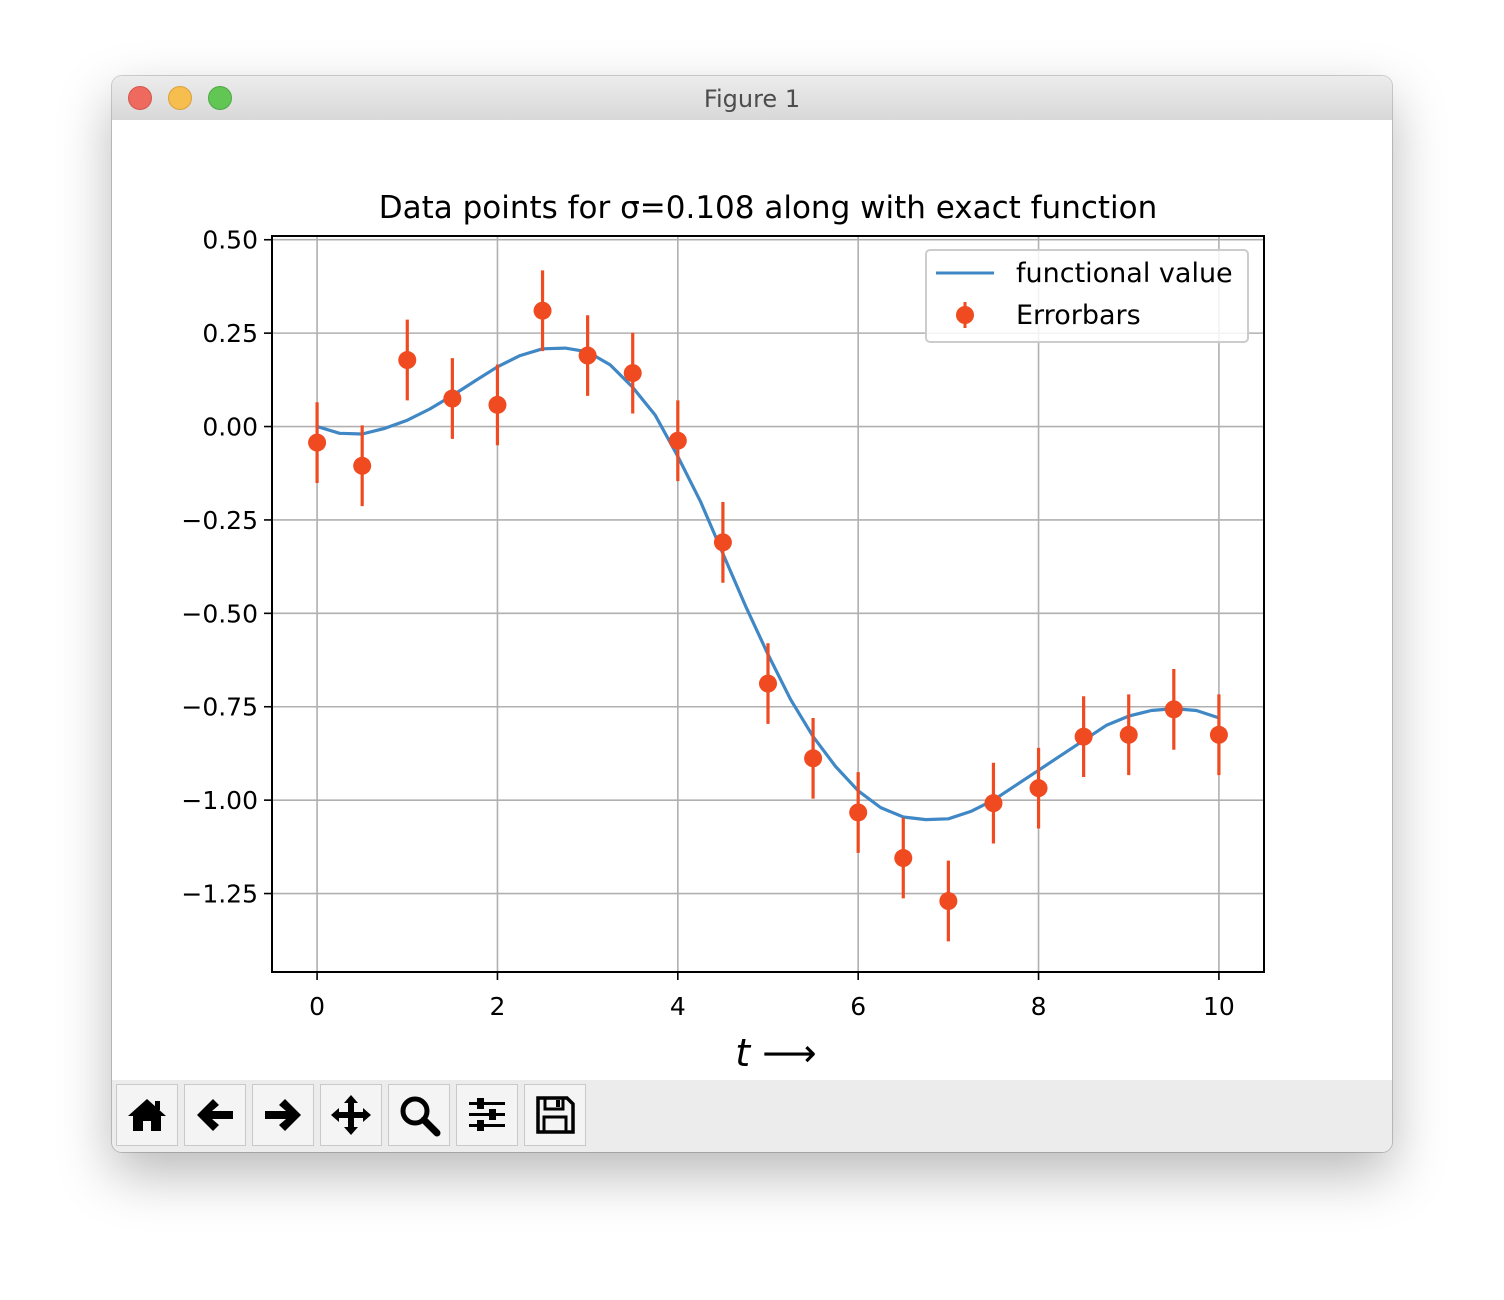 The height and width of the screenshot is (1300, 1504). I want to click on title-bar: Figure 1, so click(752, 98).